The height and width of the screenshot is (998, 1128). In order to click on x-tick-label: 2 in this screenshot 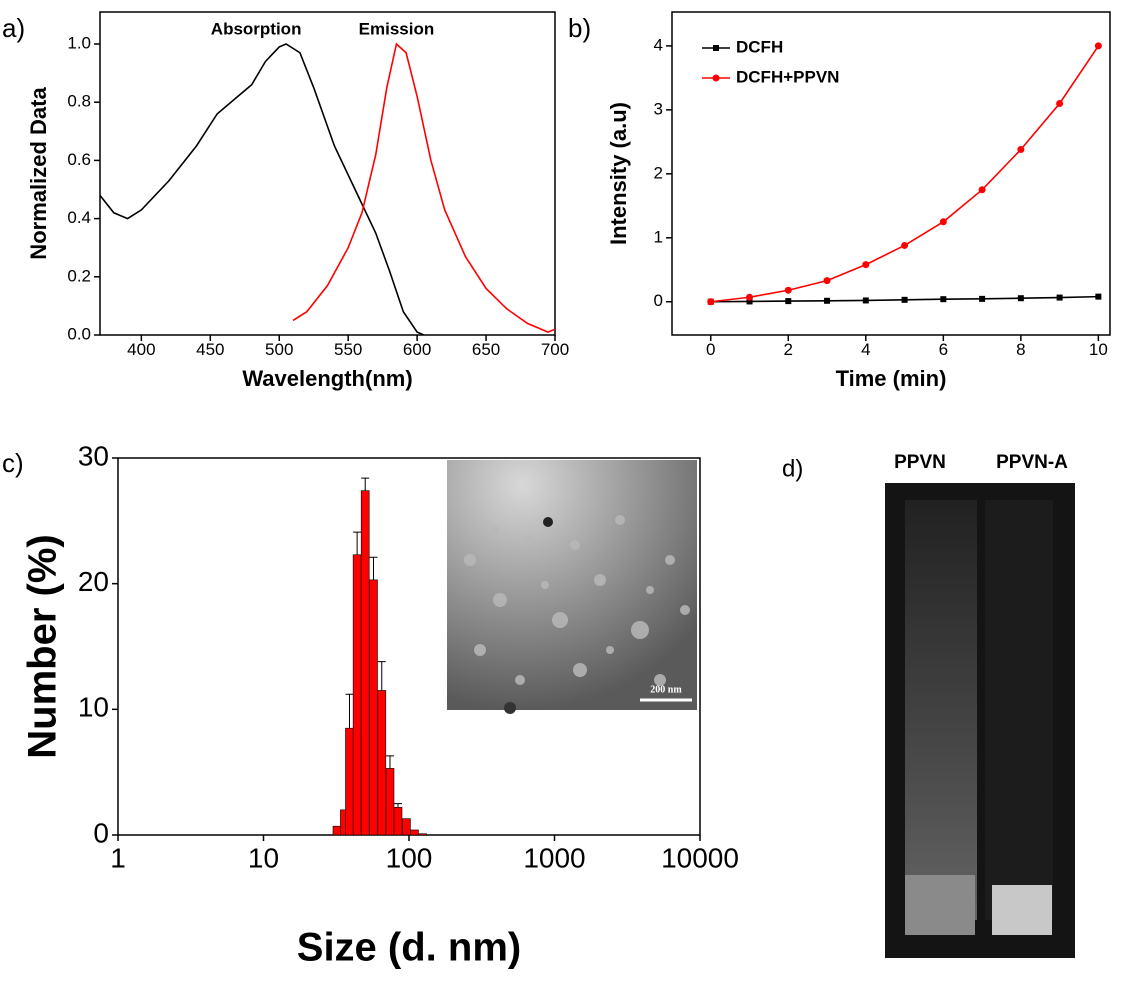, I will do `click(788, 349)`.